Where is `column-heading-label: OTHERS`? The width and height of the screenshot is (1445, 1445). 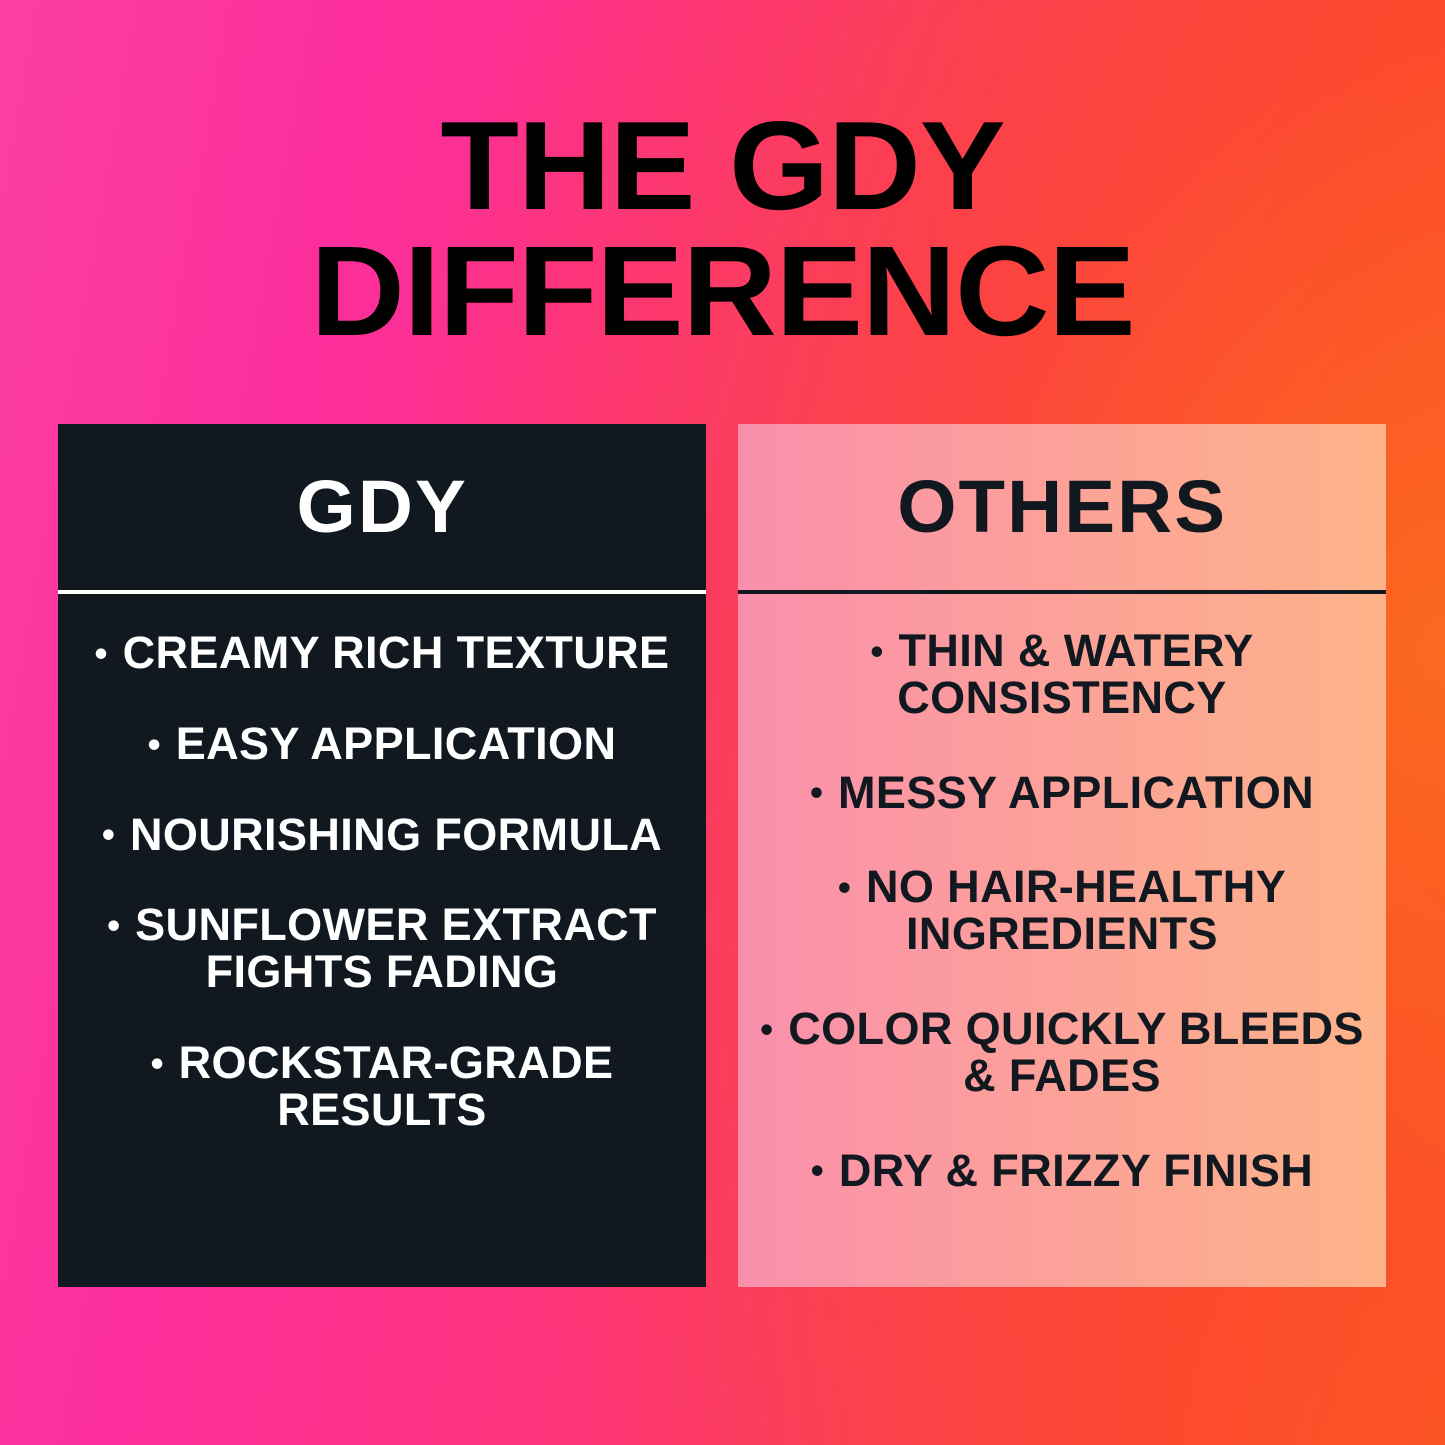
column-heading-label: OTHERS is located at coordinates (1062, 506).